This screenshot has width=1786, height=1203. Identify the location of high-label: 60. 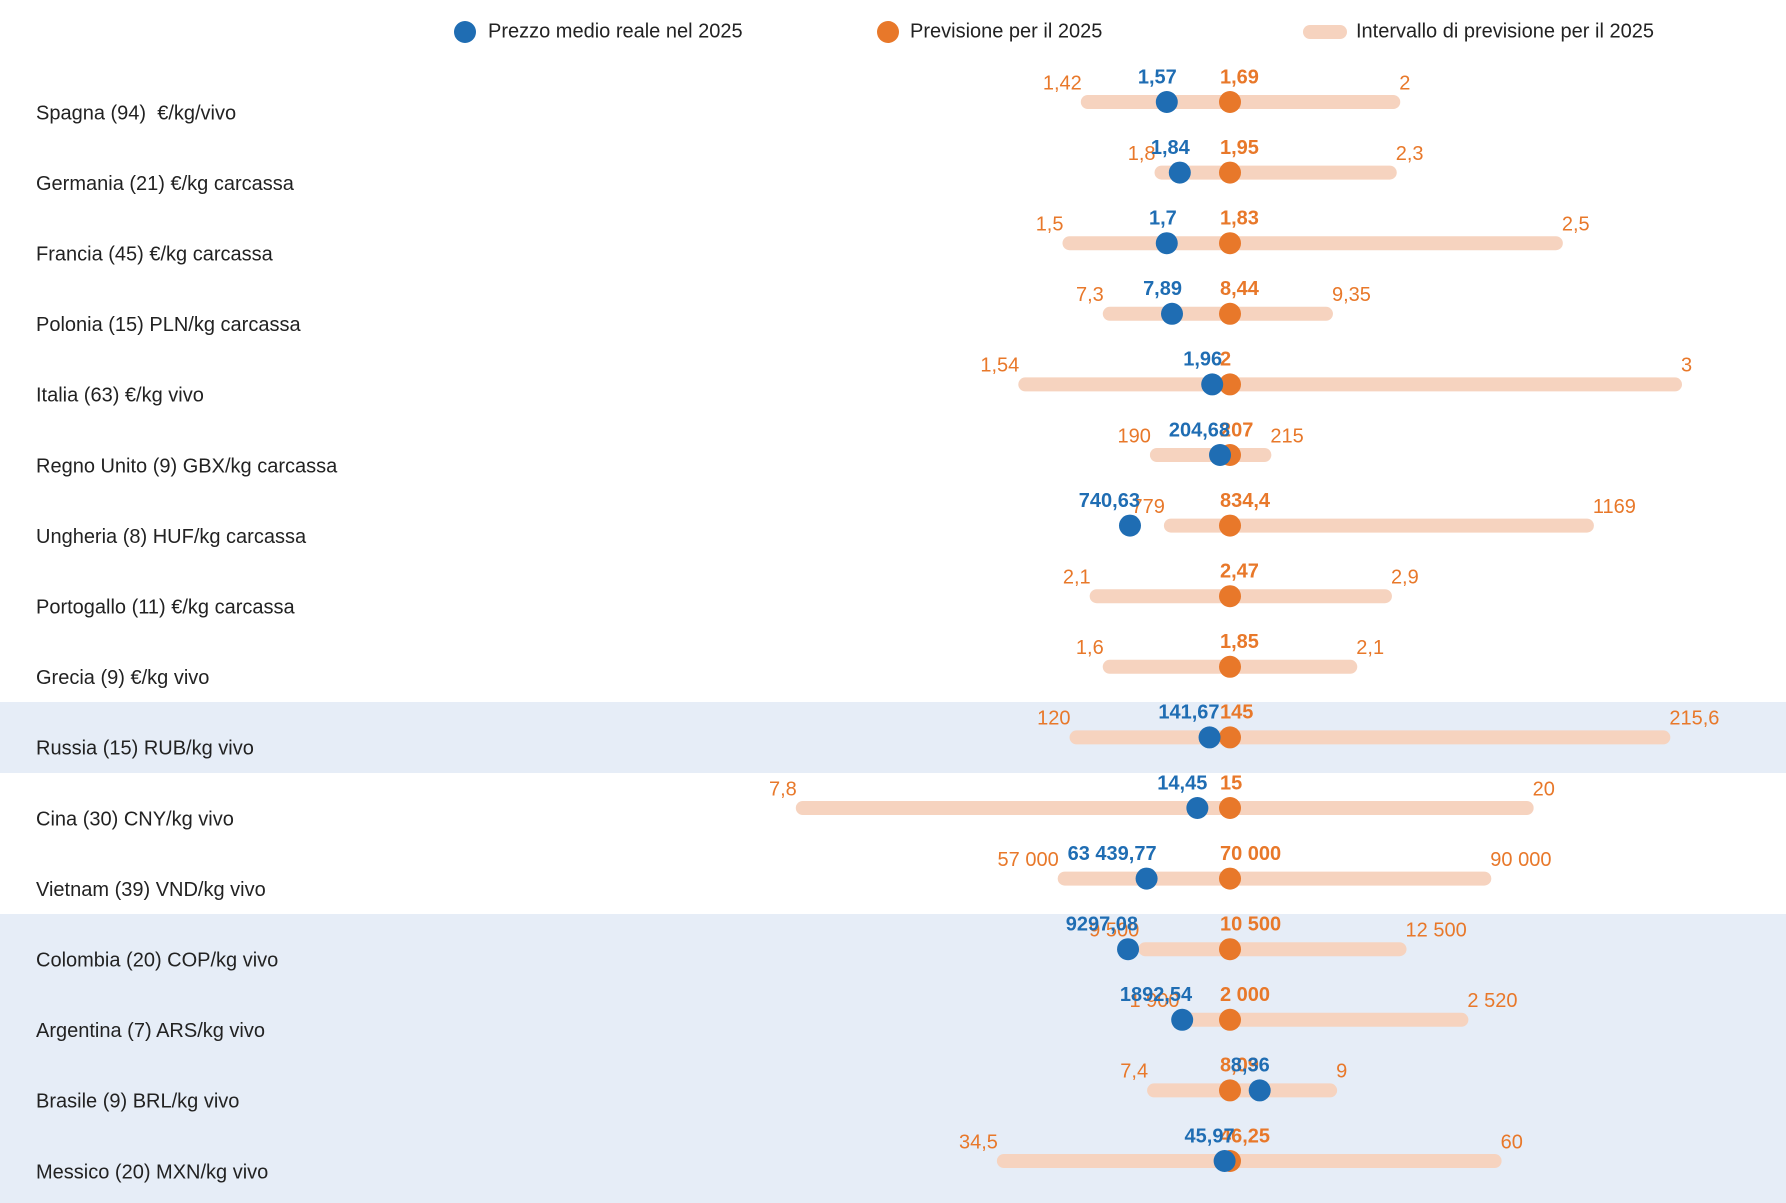
(1512, 1142).